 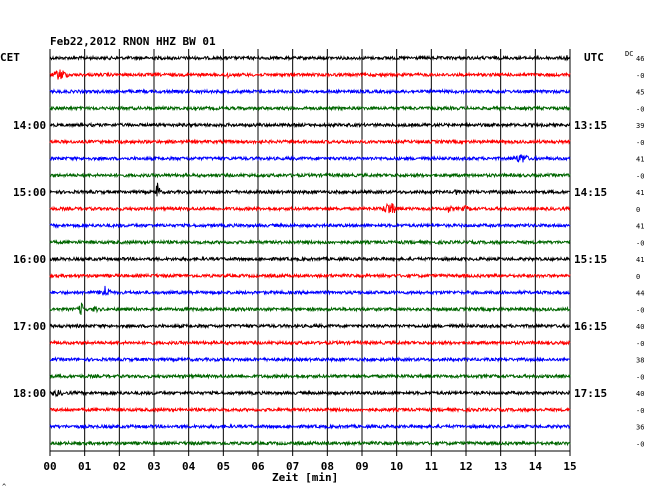 I want to click on x-tick-label: 04, so click(x=189, y=466).